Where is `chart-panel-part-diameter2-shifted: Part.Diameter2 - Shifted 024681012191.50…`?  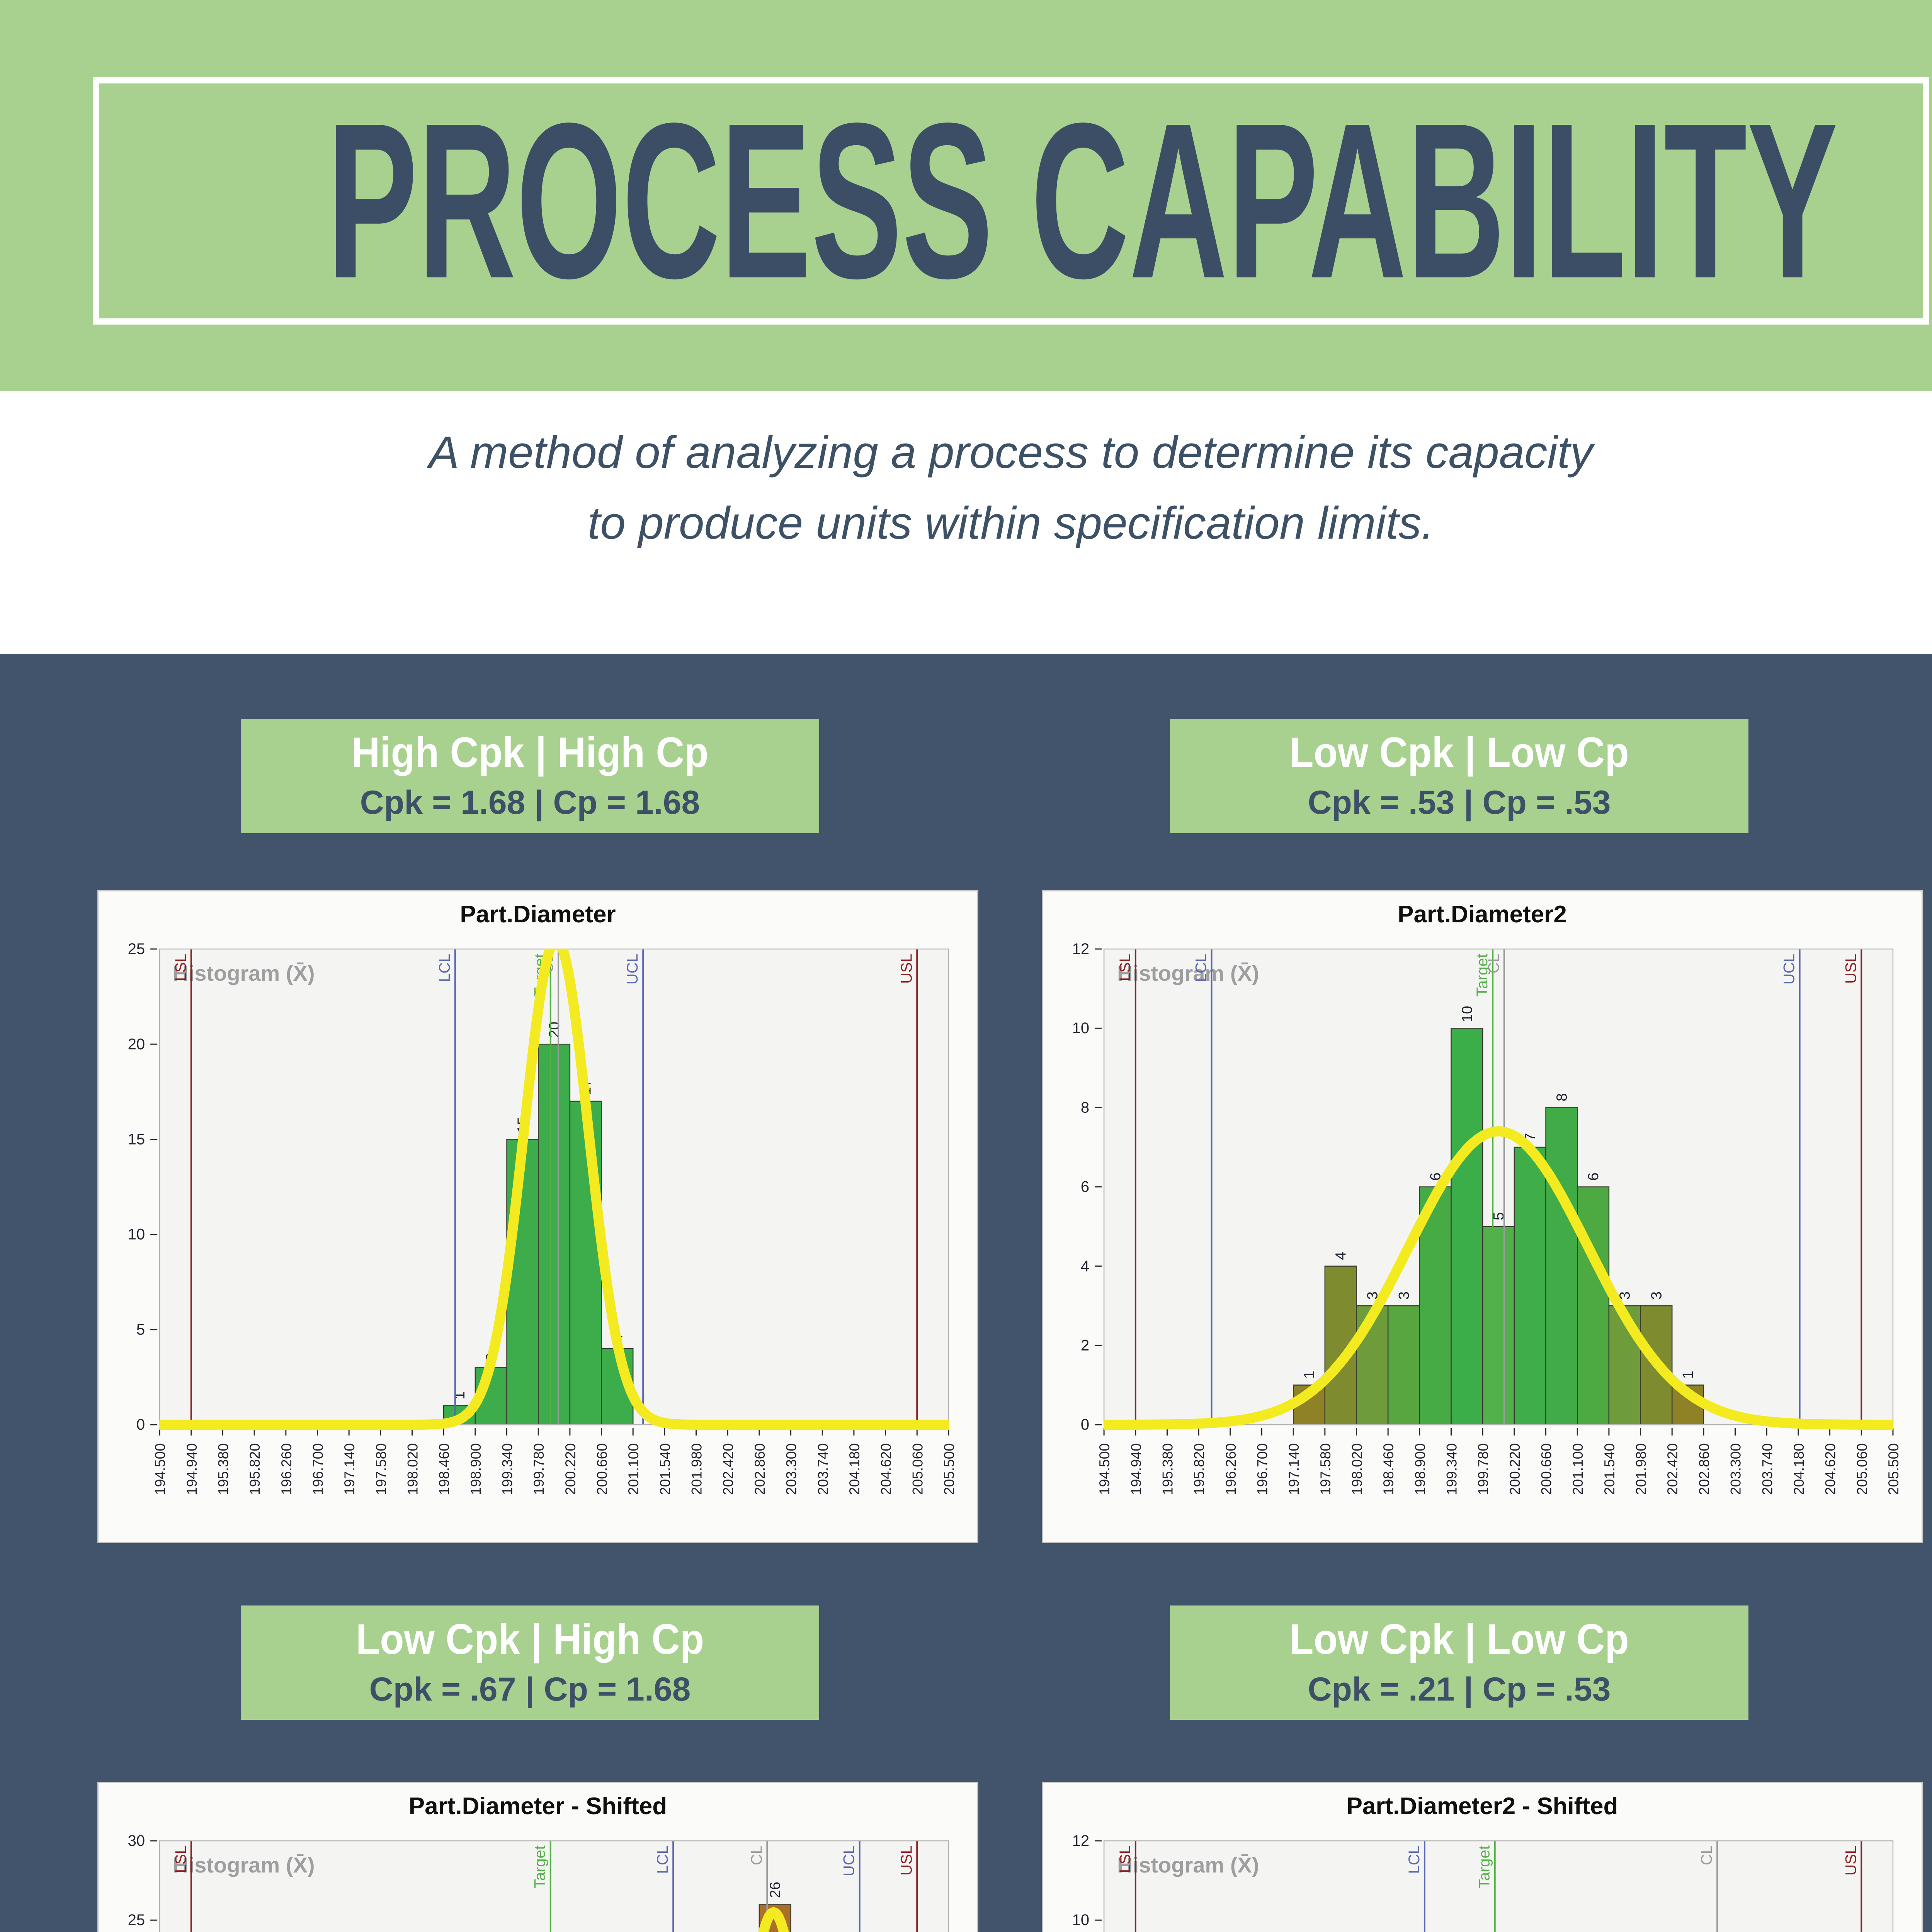
chart-panel-part-diameter2-shifted: Part.Diameter2 - Shifted 024681012191.50… is located at coordinates (1483, 1857).